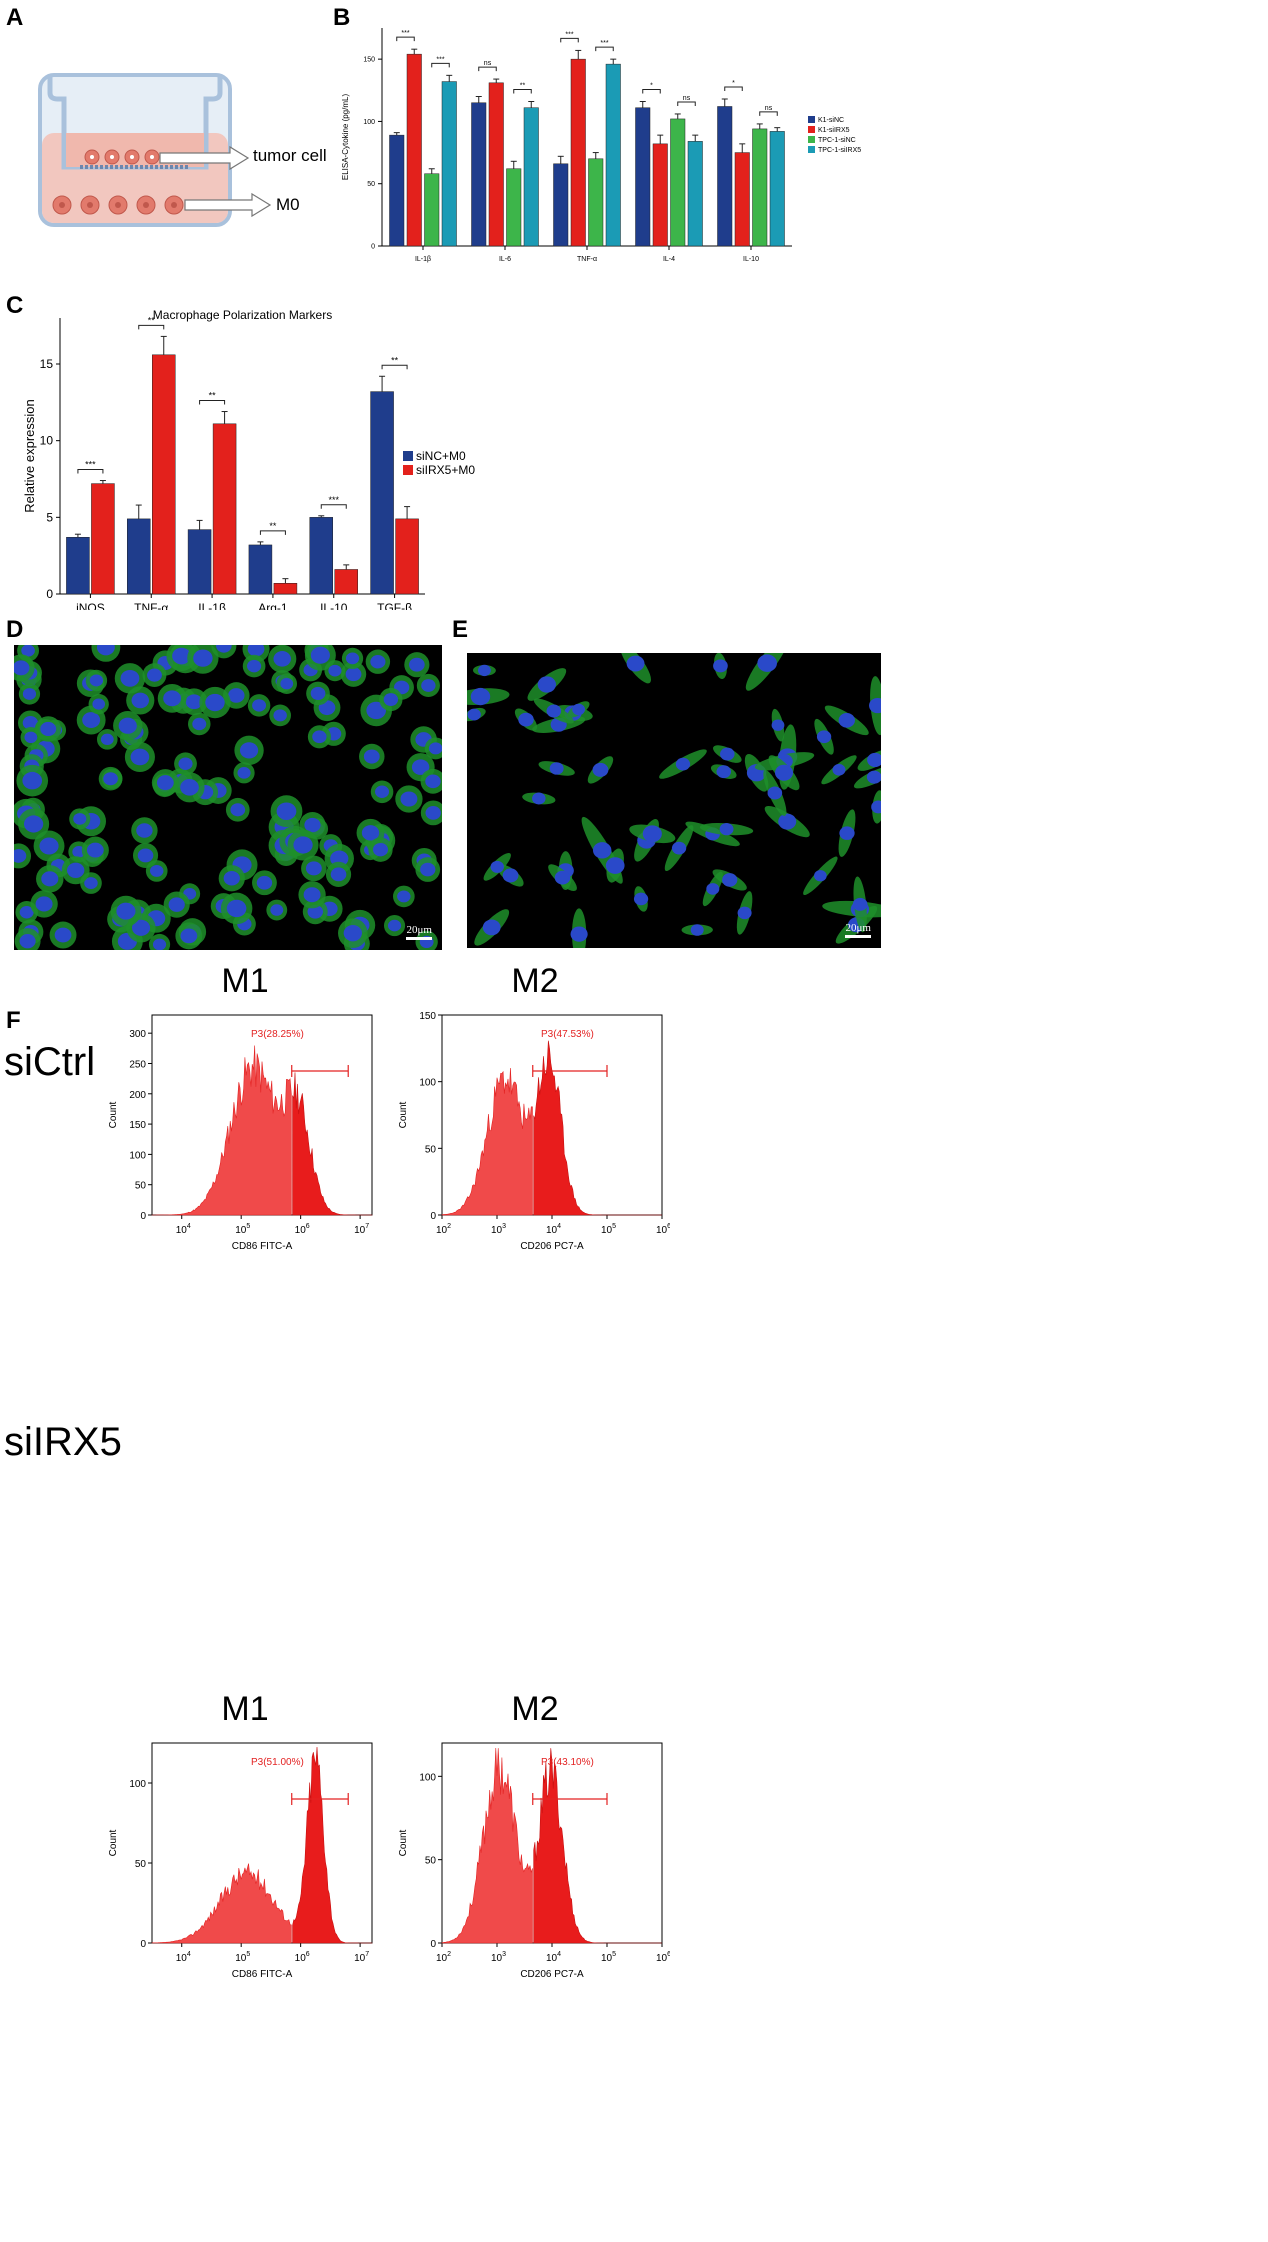  I want to click on legend-label: K1-siIRX5, so click(834, 130).